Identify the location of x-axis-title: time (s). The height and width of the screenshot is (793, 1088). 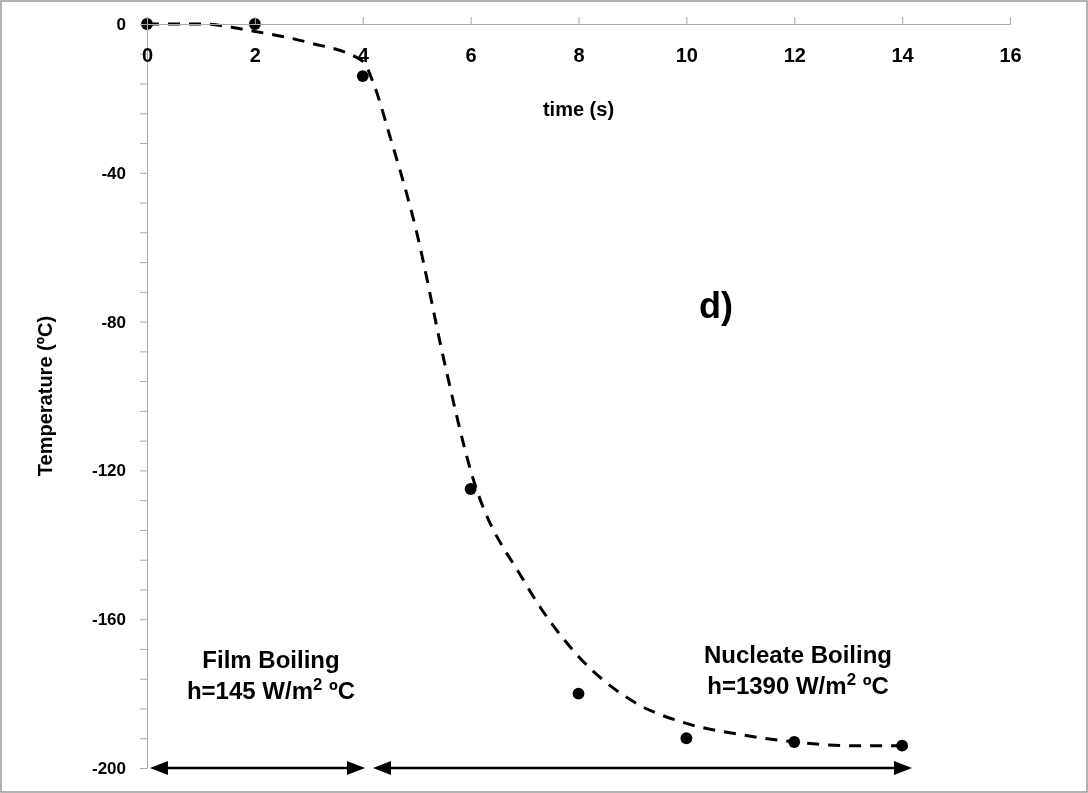
(578, 109).